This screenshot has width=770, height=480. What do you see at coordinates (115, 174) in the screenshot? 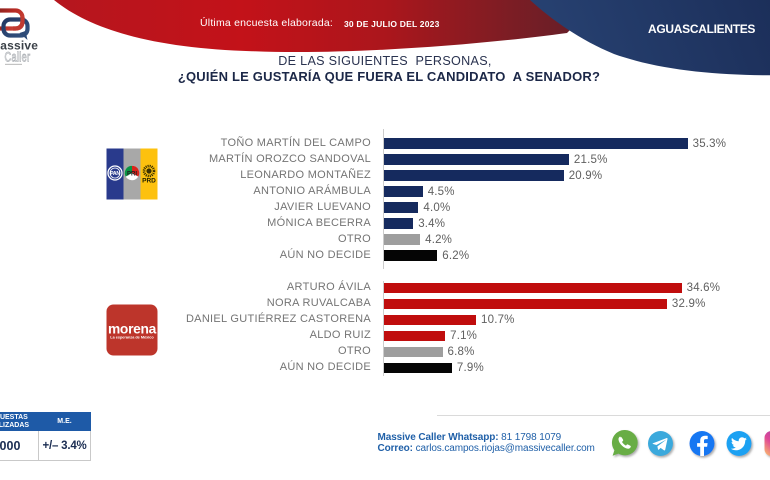
I see `svg-text: PAN` at bounding box center [115, 174].